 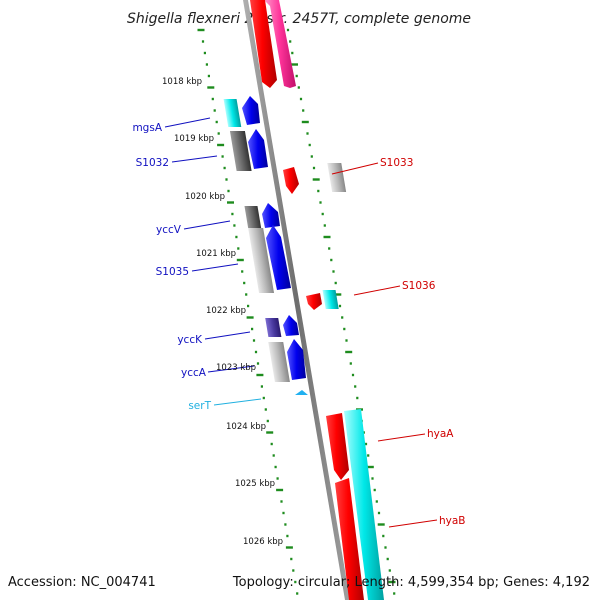 What do you see at coordinates (337, 446) in the screenshot?
I see `gene-arrow-hyaa` at bounding box center [337, 446].